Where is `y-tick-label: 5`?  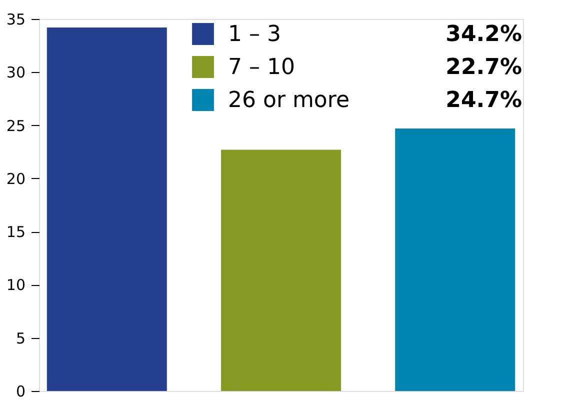 y-tick-label: 5 is located at coordinates (21, 338).